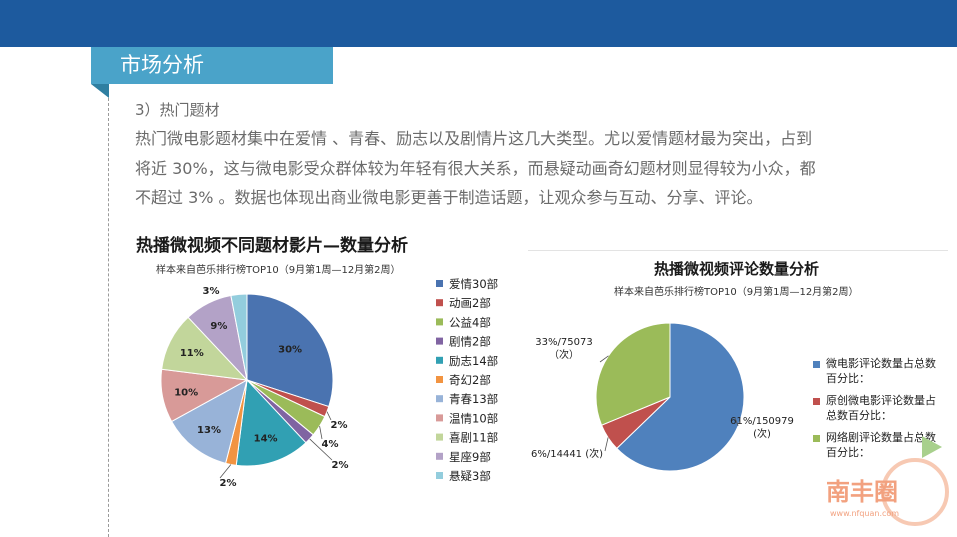  I want to click on comment-data-label: 61%/150979, so click(762, 421).